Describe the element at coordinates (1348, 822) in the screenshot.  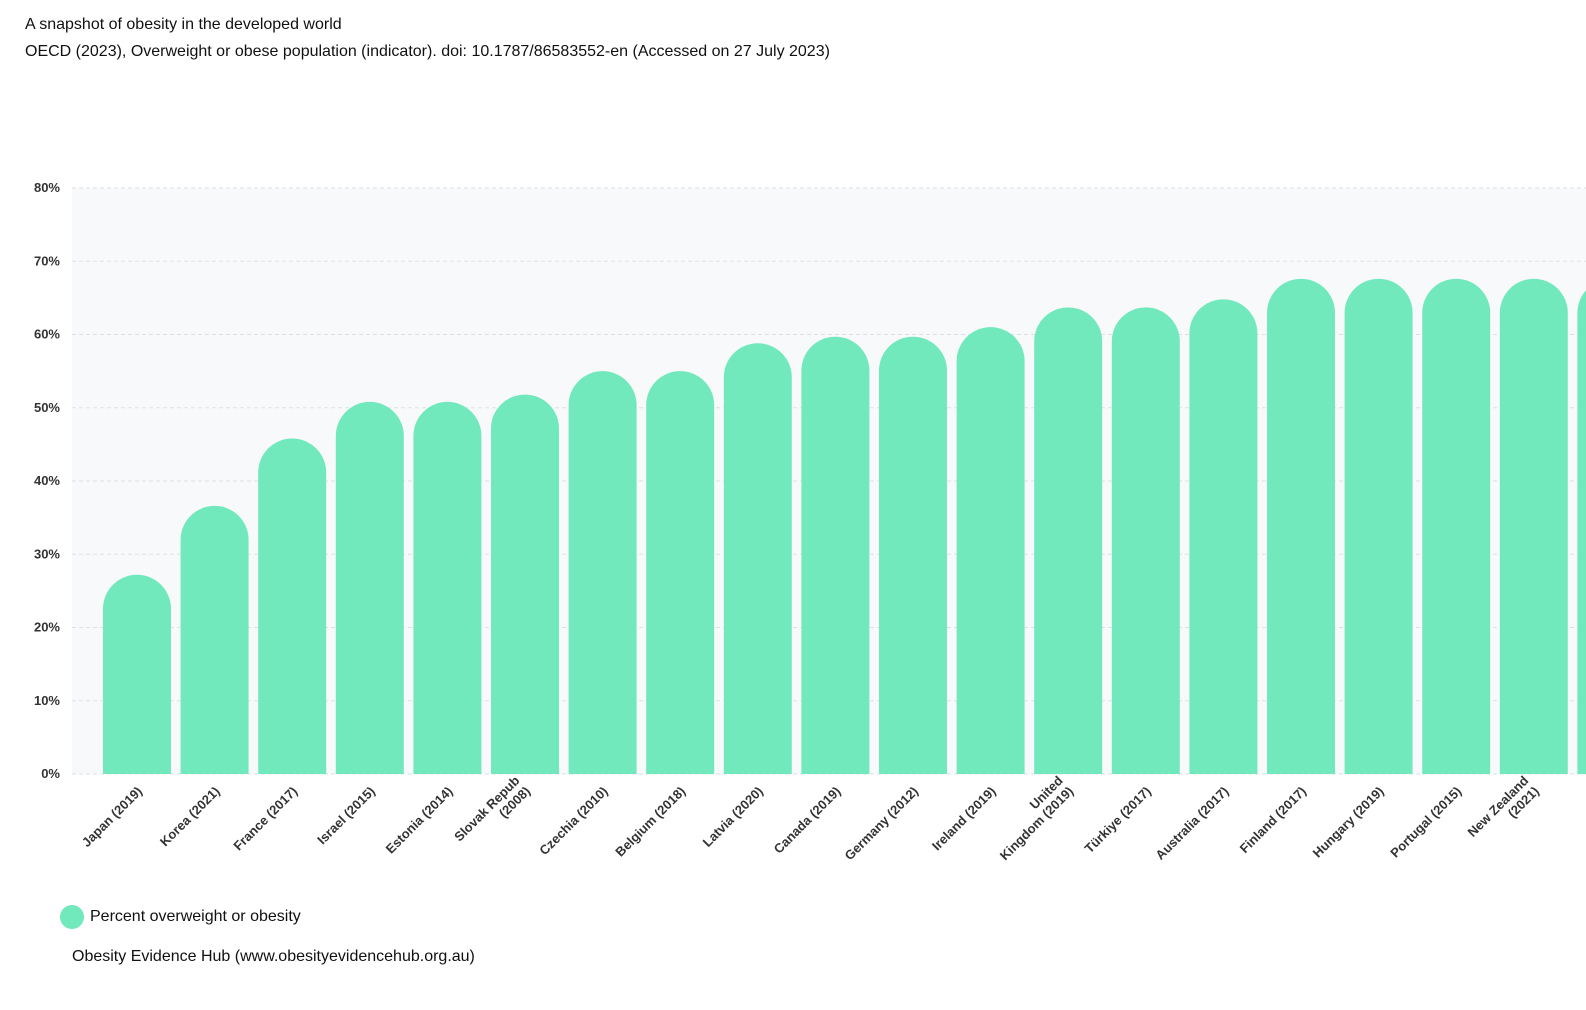
I see `x-tick-label: Hungary (2019)` at that location.